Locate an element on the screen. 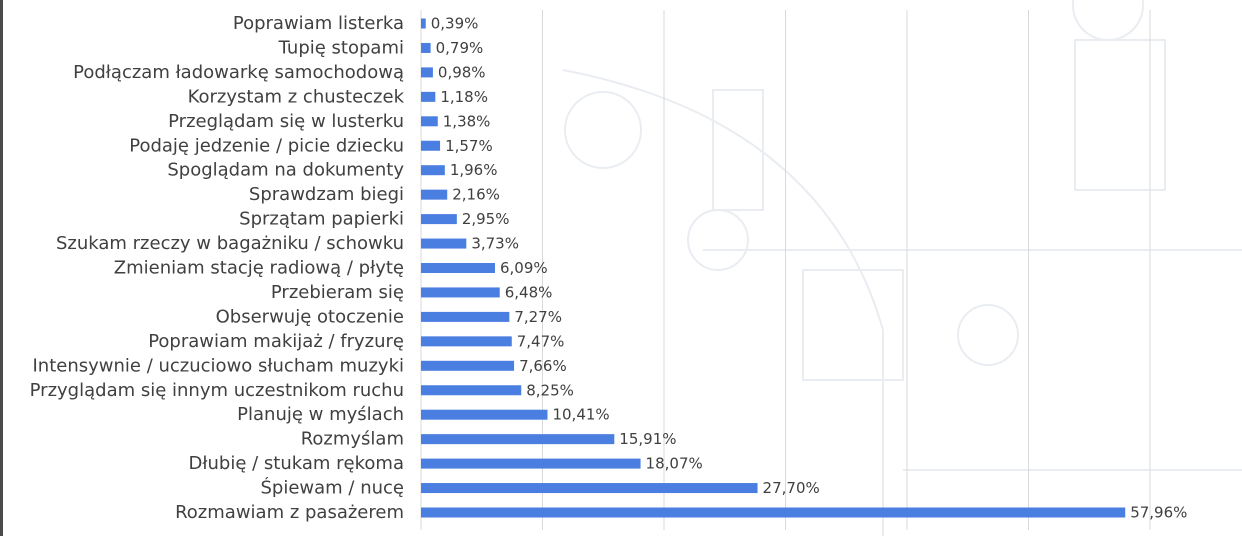 The height and width of the screenshot is (536, 1242). value-label: 7,47% is located at coordinates (541, 341).